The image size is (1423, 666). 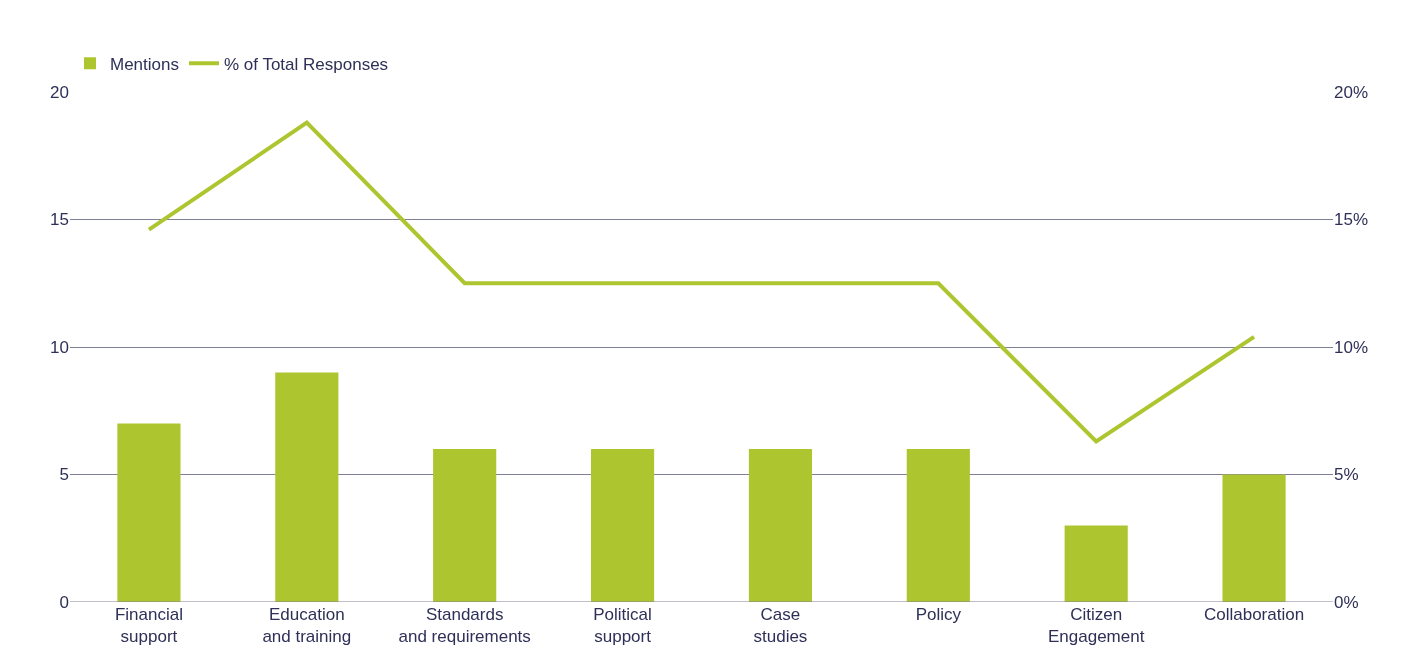 What do you see at coordinates (64, 475) in the screenshot?
I see `y-tick-label: 5` at bounding box center [64, 475].